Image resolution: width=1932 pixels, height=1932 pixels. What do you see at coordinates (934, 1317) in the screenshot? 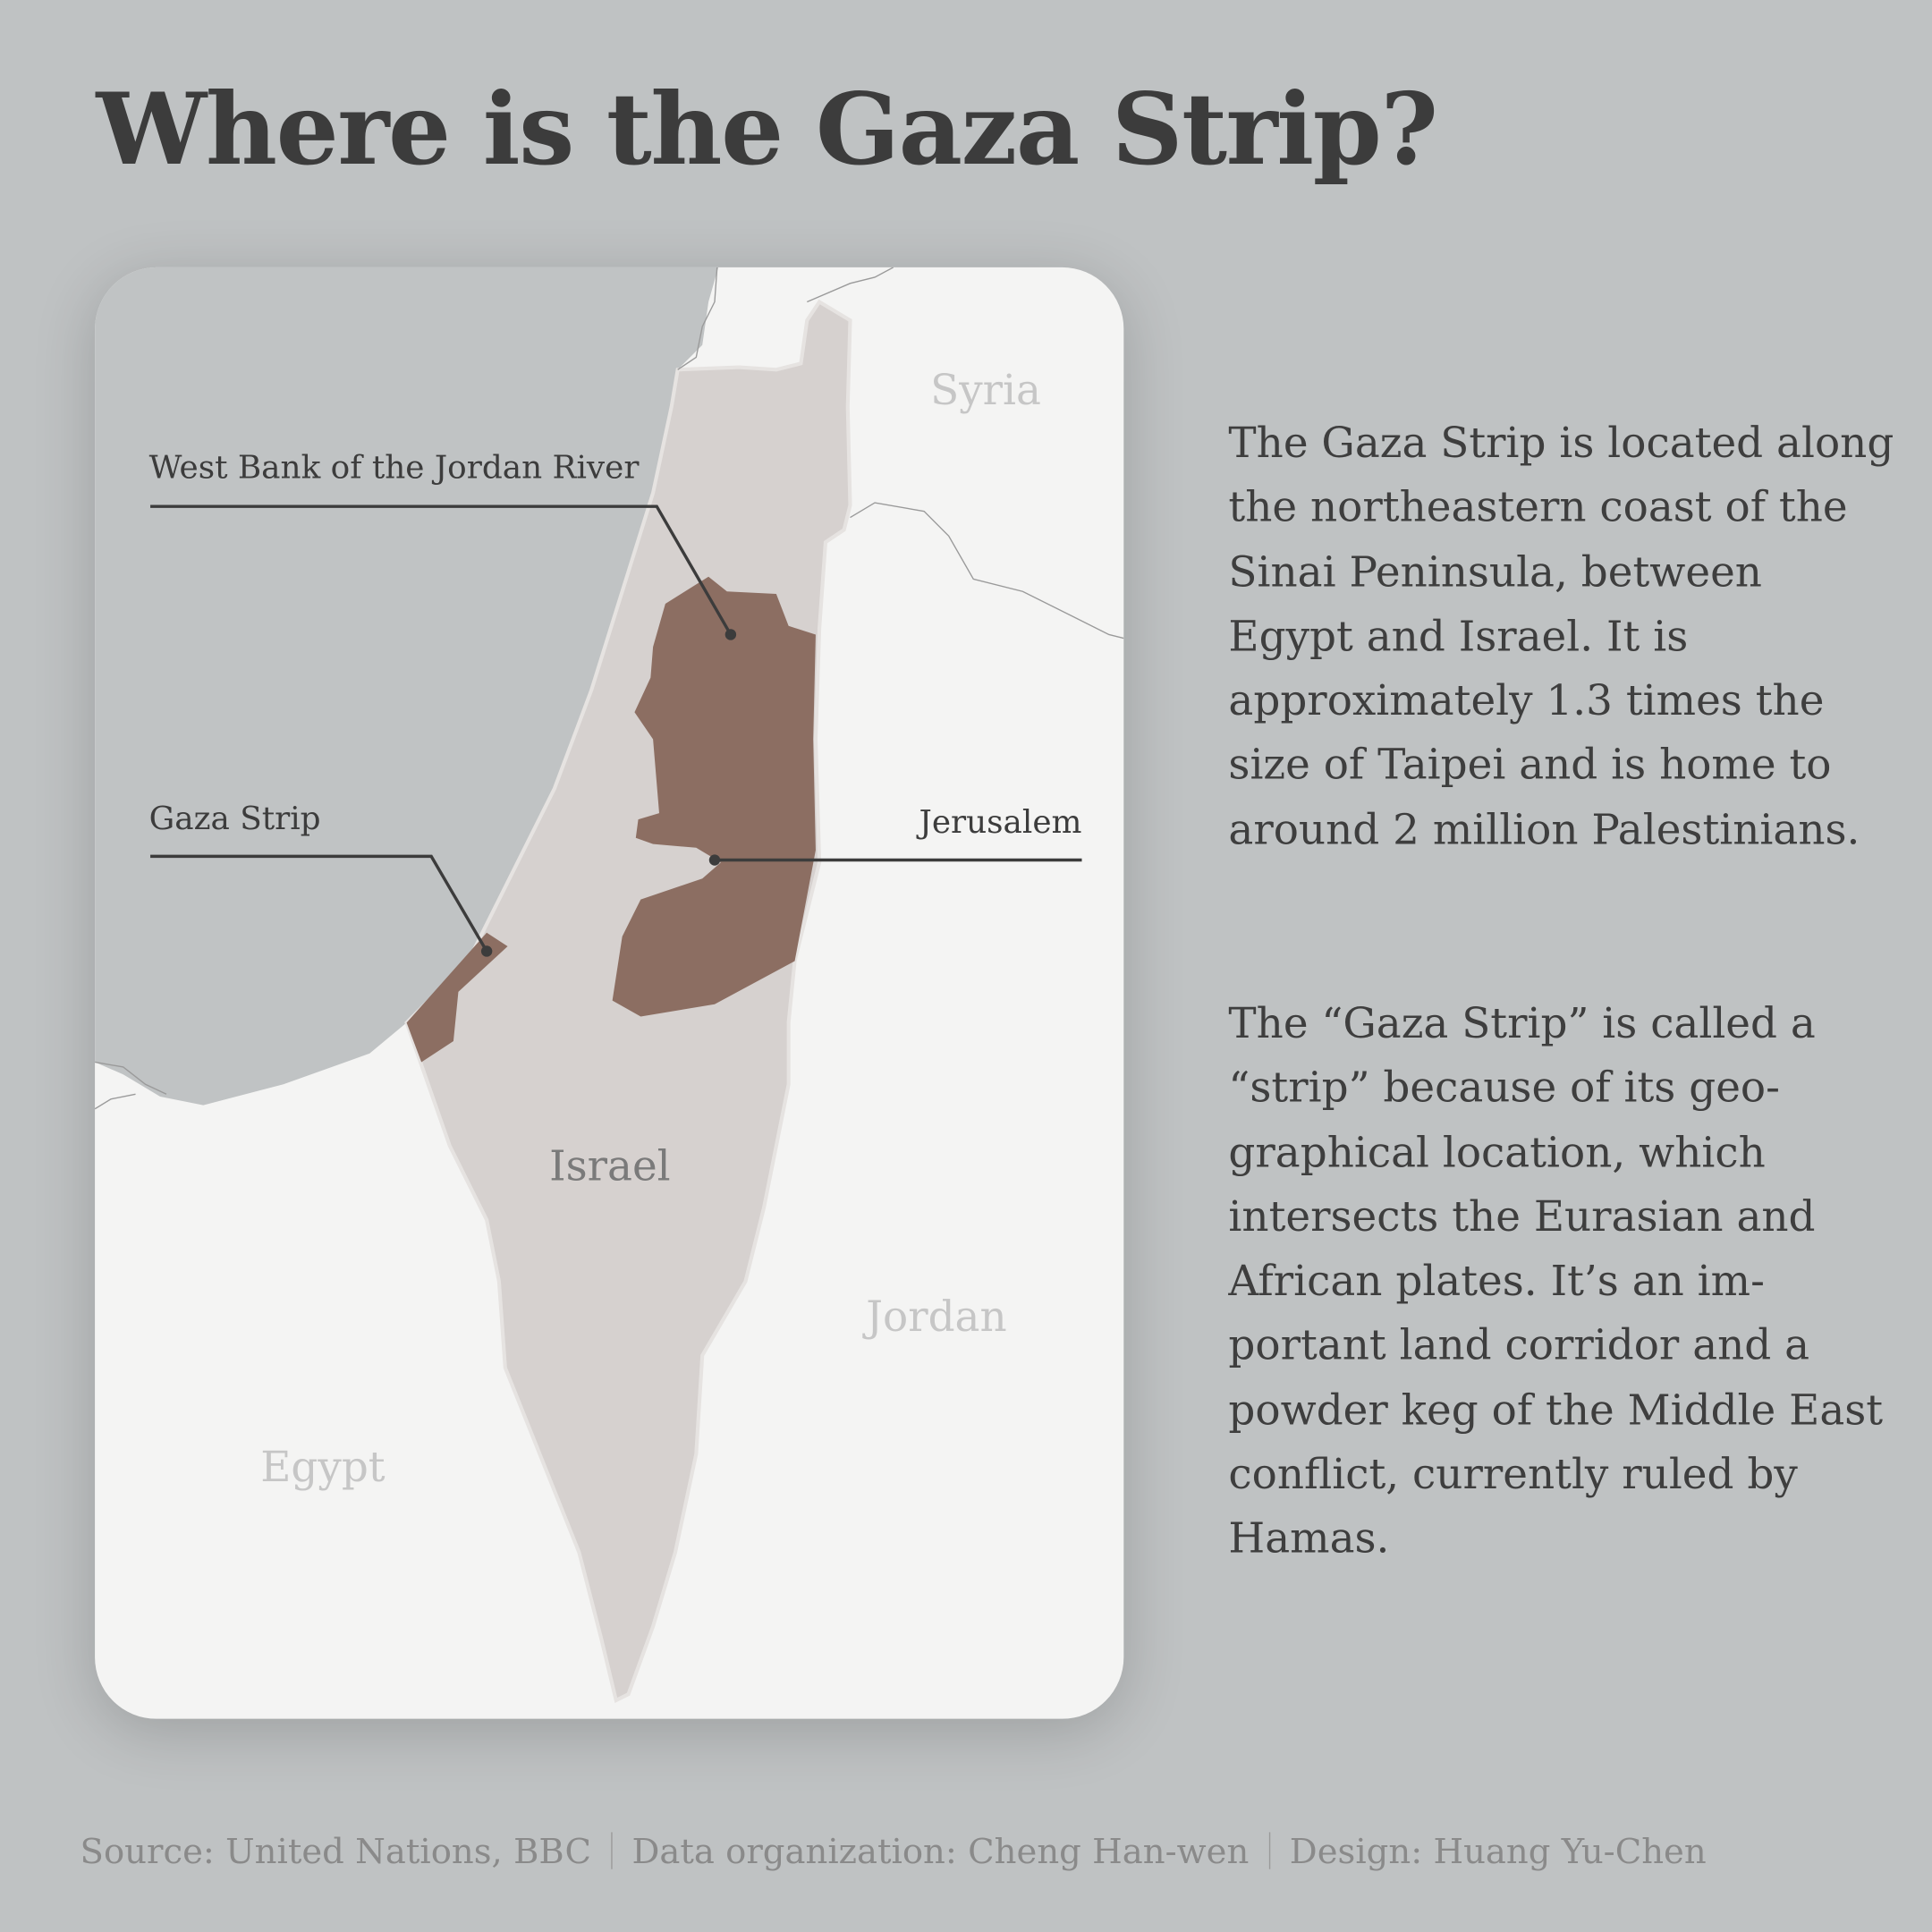
I see `label-jordan: Jordan` at bounding box center [934, 1317].